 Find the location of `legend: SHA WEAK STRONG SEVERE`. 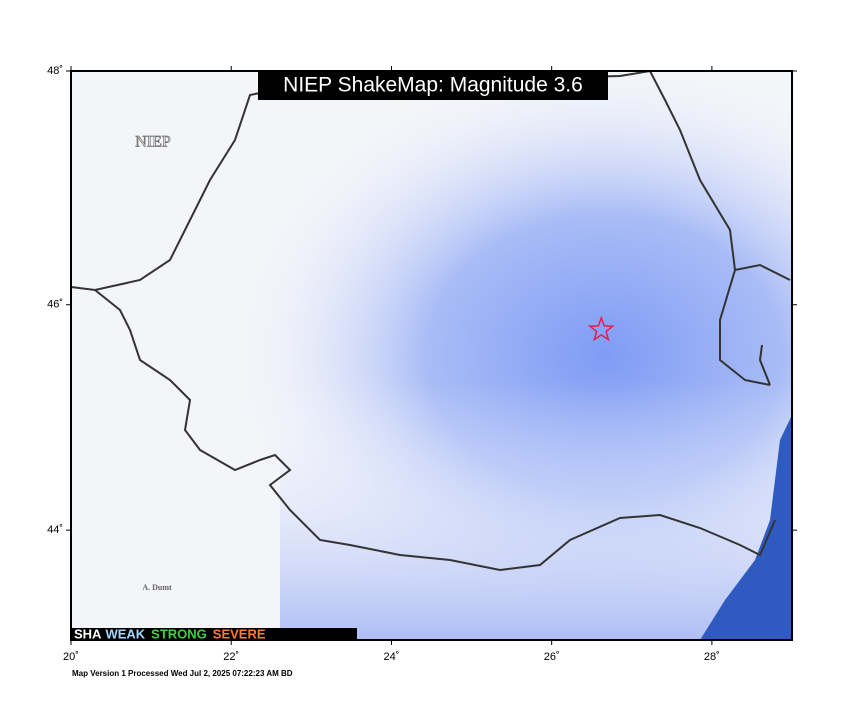

legend: SHA WEAK STRONG SEVERE is located at coordinates (170, 633).